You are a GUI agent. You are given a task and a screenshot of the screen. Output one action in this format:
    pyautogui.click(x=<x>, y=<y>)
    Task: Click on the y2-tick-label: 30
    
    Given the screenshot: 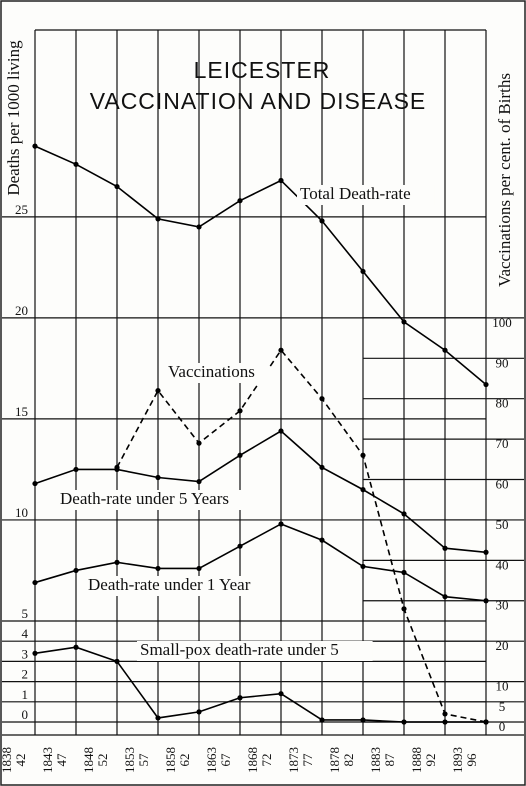 What is the action you would take?
    pyautogui.click(x=502, y=605)
    